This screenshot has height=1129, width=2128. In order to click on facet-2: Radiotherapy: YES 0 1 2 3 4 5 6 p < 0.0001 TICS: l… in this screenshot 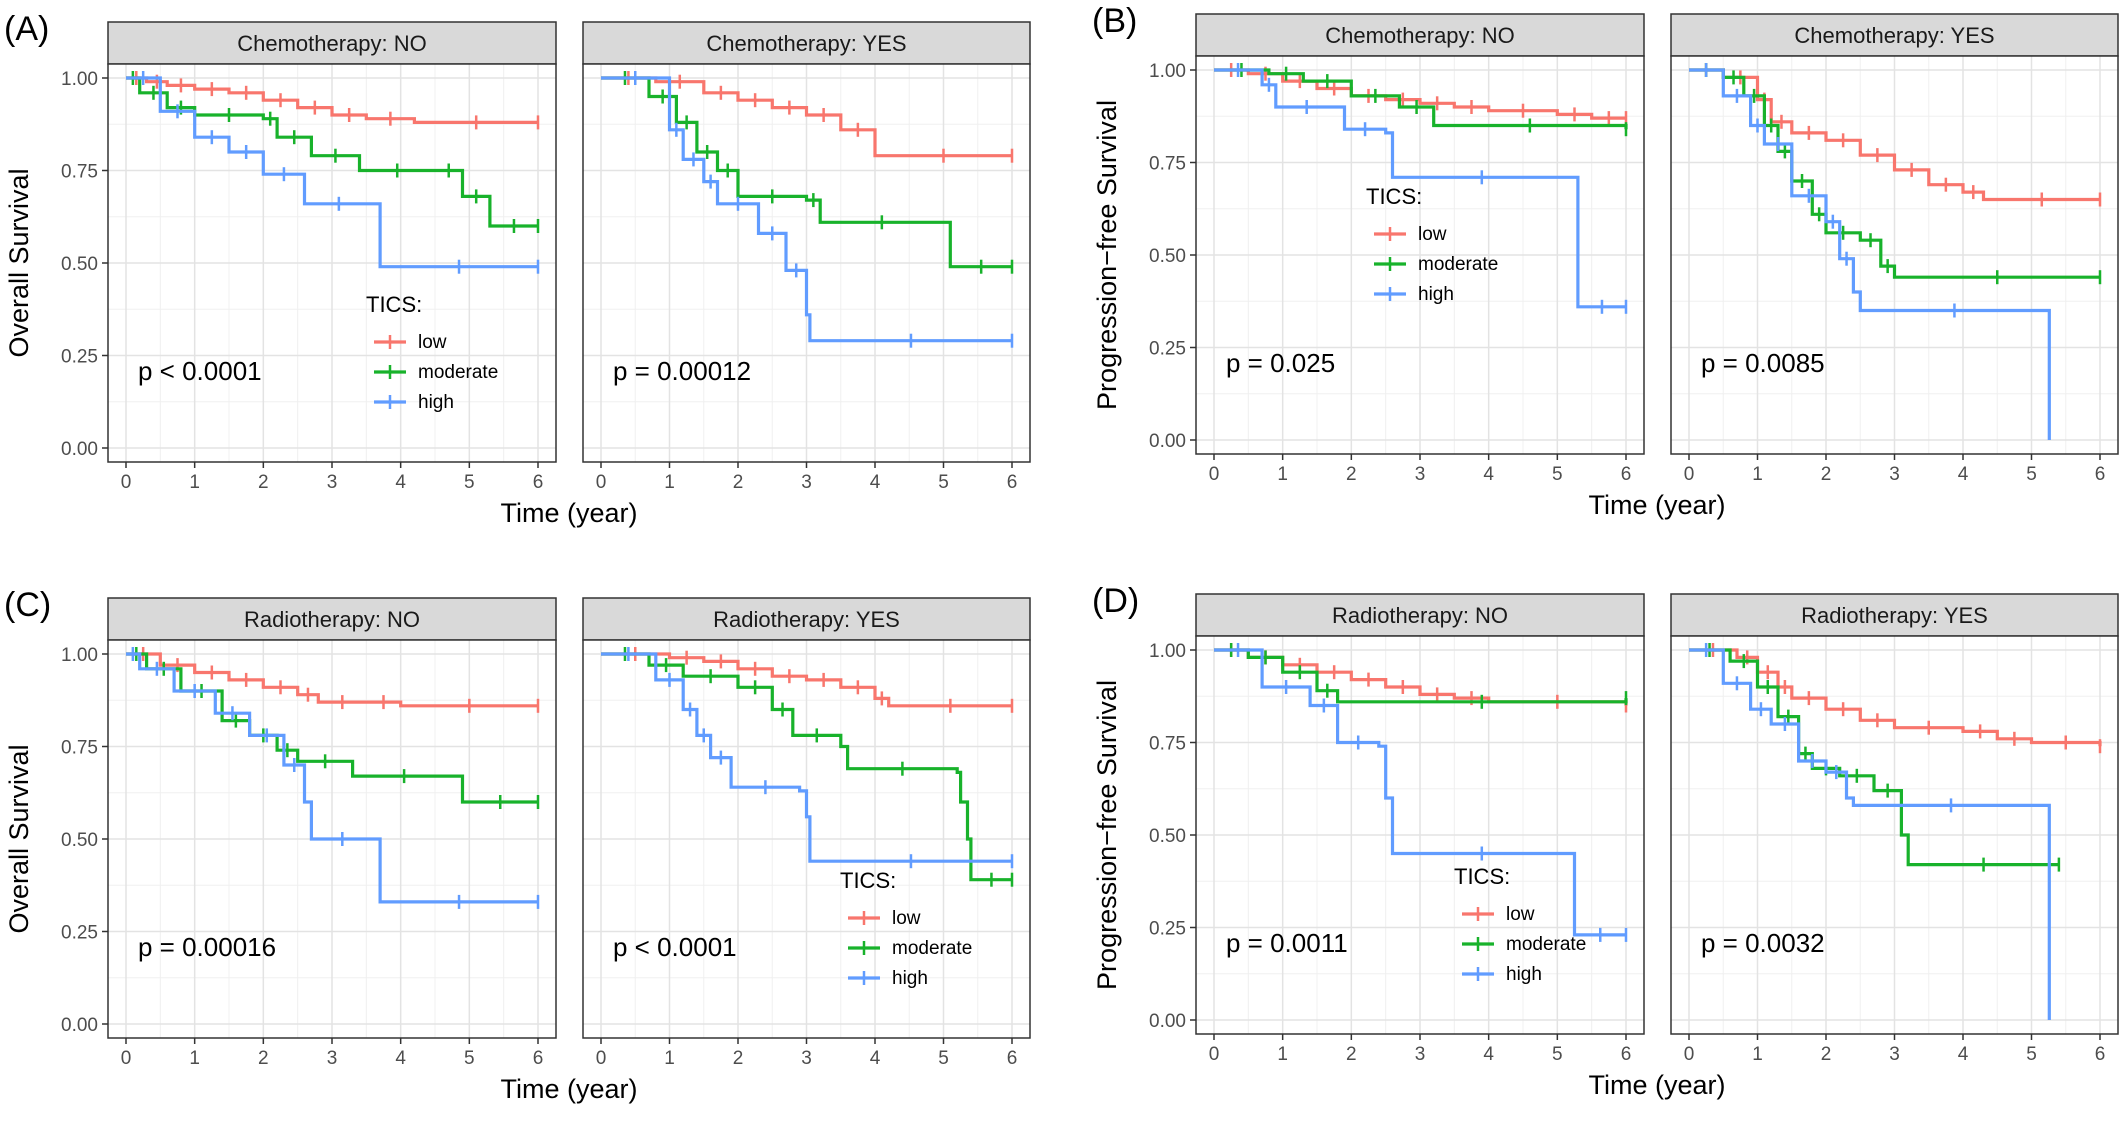, I will do `click(806, 833)`.